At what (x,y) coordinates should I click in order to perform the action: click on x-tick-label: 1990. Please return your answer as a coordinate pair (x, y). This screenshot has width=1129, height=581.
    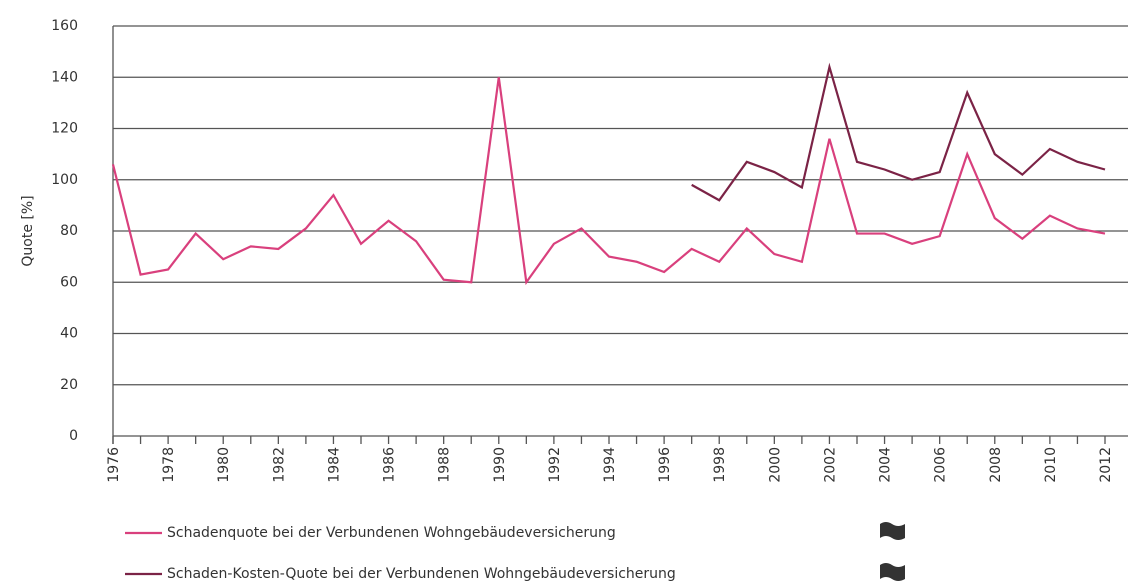
    Looking at the image, I should click on (500, 465).